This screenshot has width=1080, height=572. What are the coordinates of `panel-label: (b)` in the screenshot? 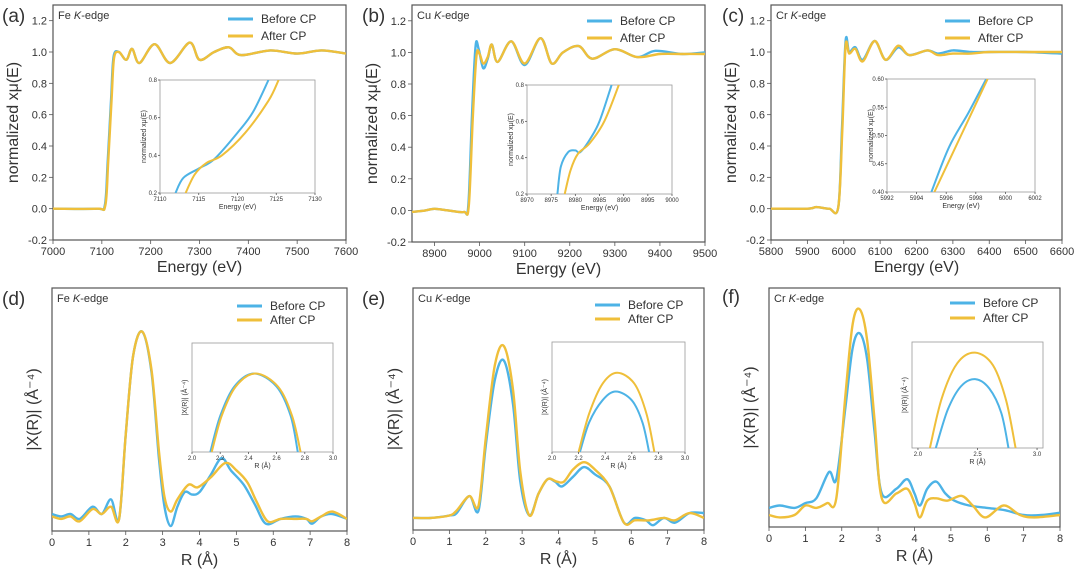 It's located at (373, 16).